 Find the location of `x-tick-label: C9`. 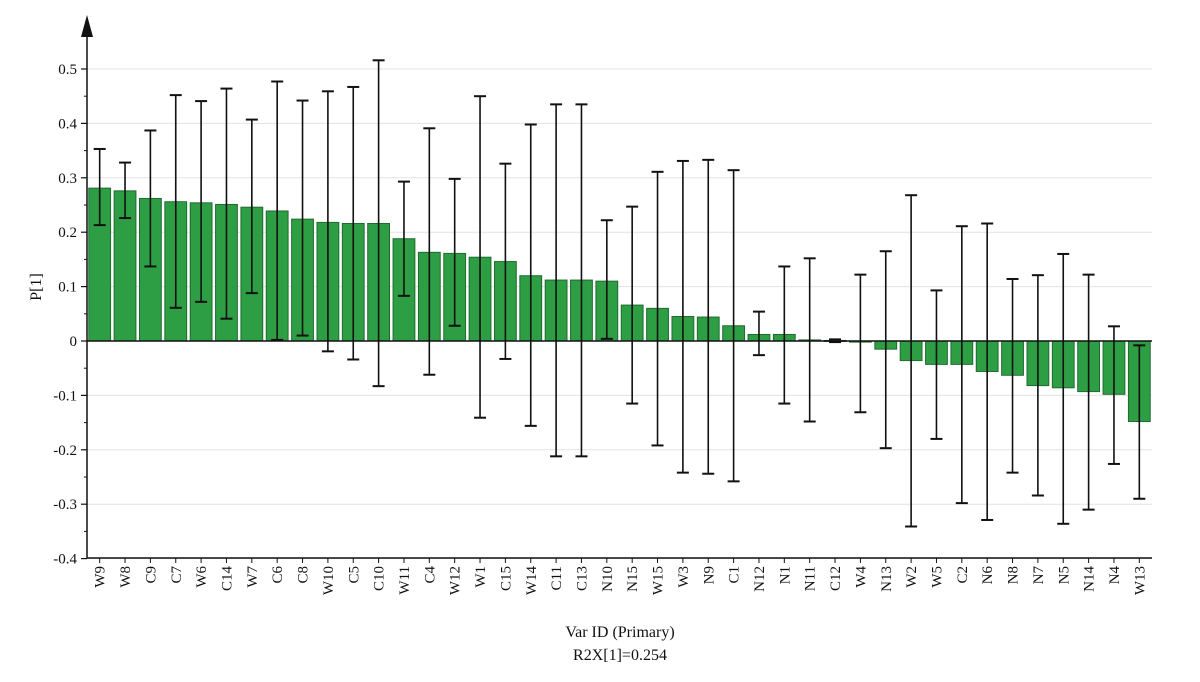

x-tick-label: C9 is located at coordinates (151, 575).